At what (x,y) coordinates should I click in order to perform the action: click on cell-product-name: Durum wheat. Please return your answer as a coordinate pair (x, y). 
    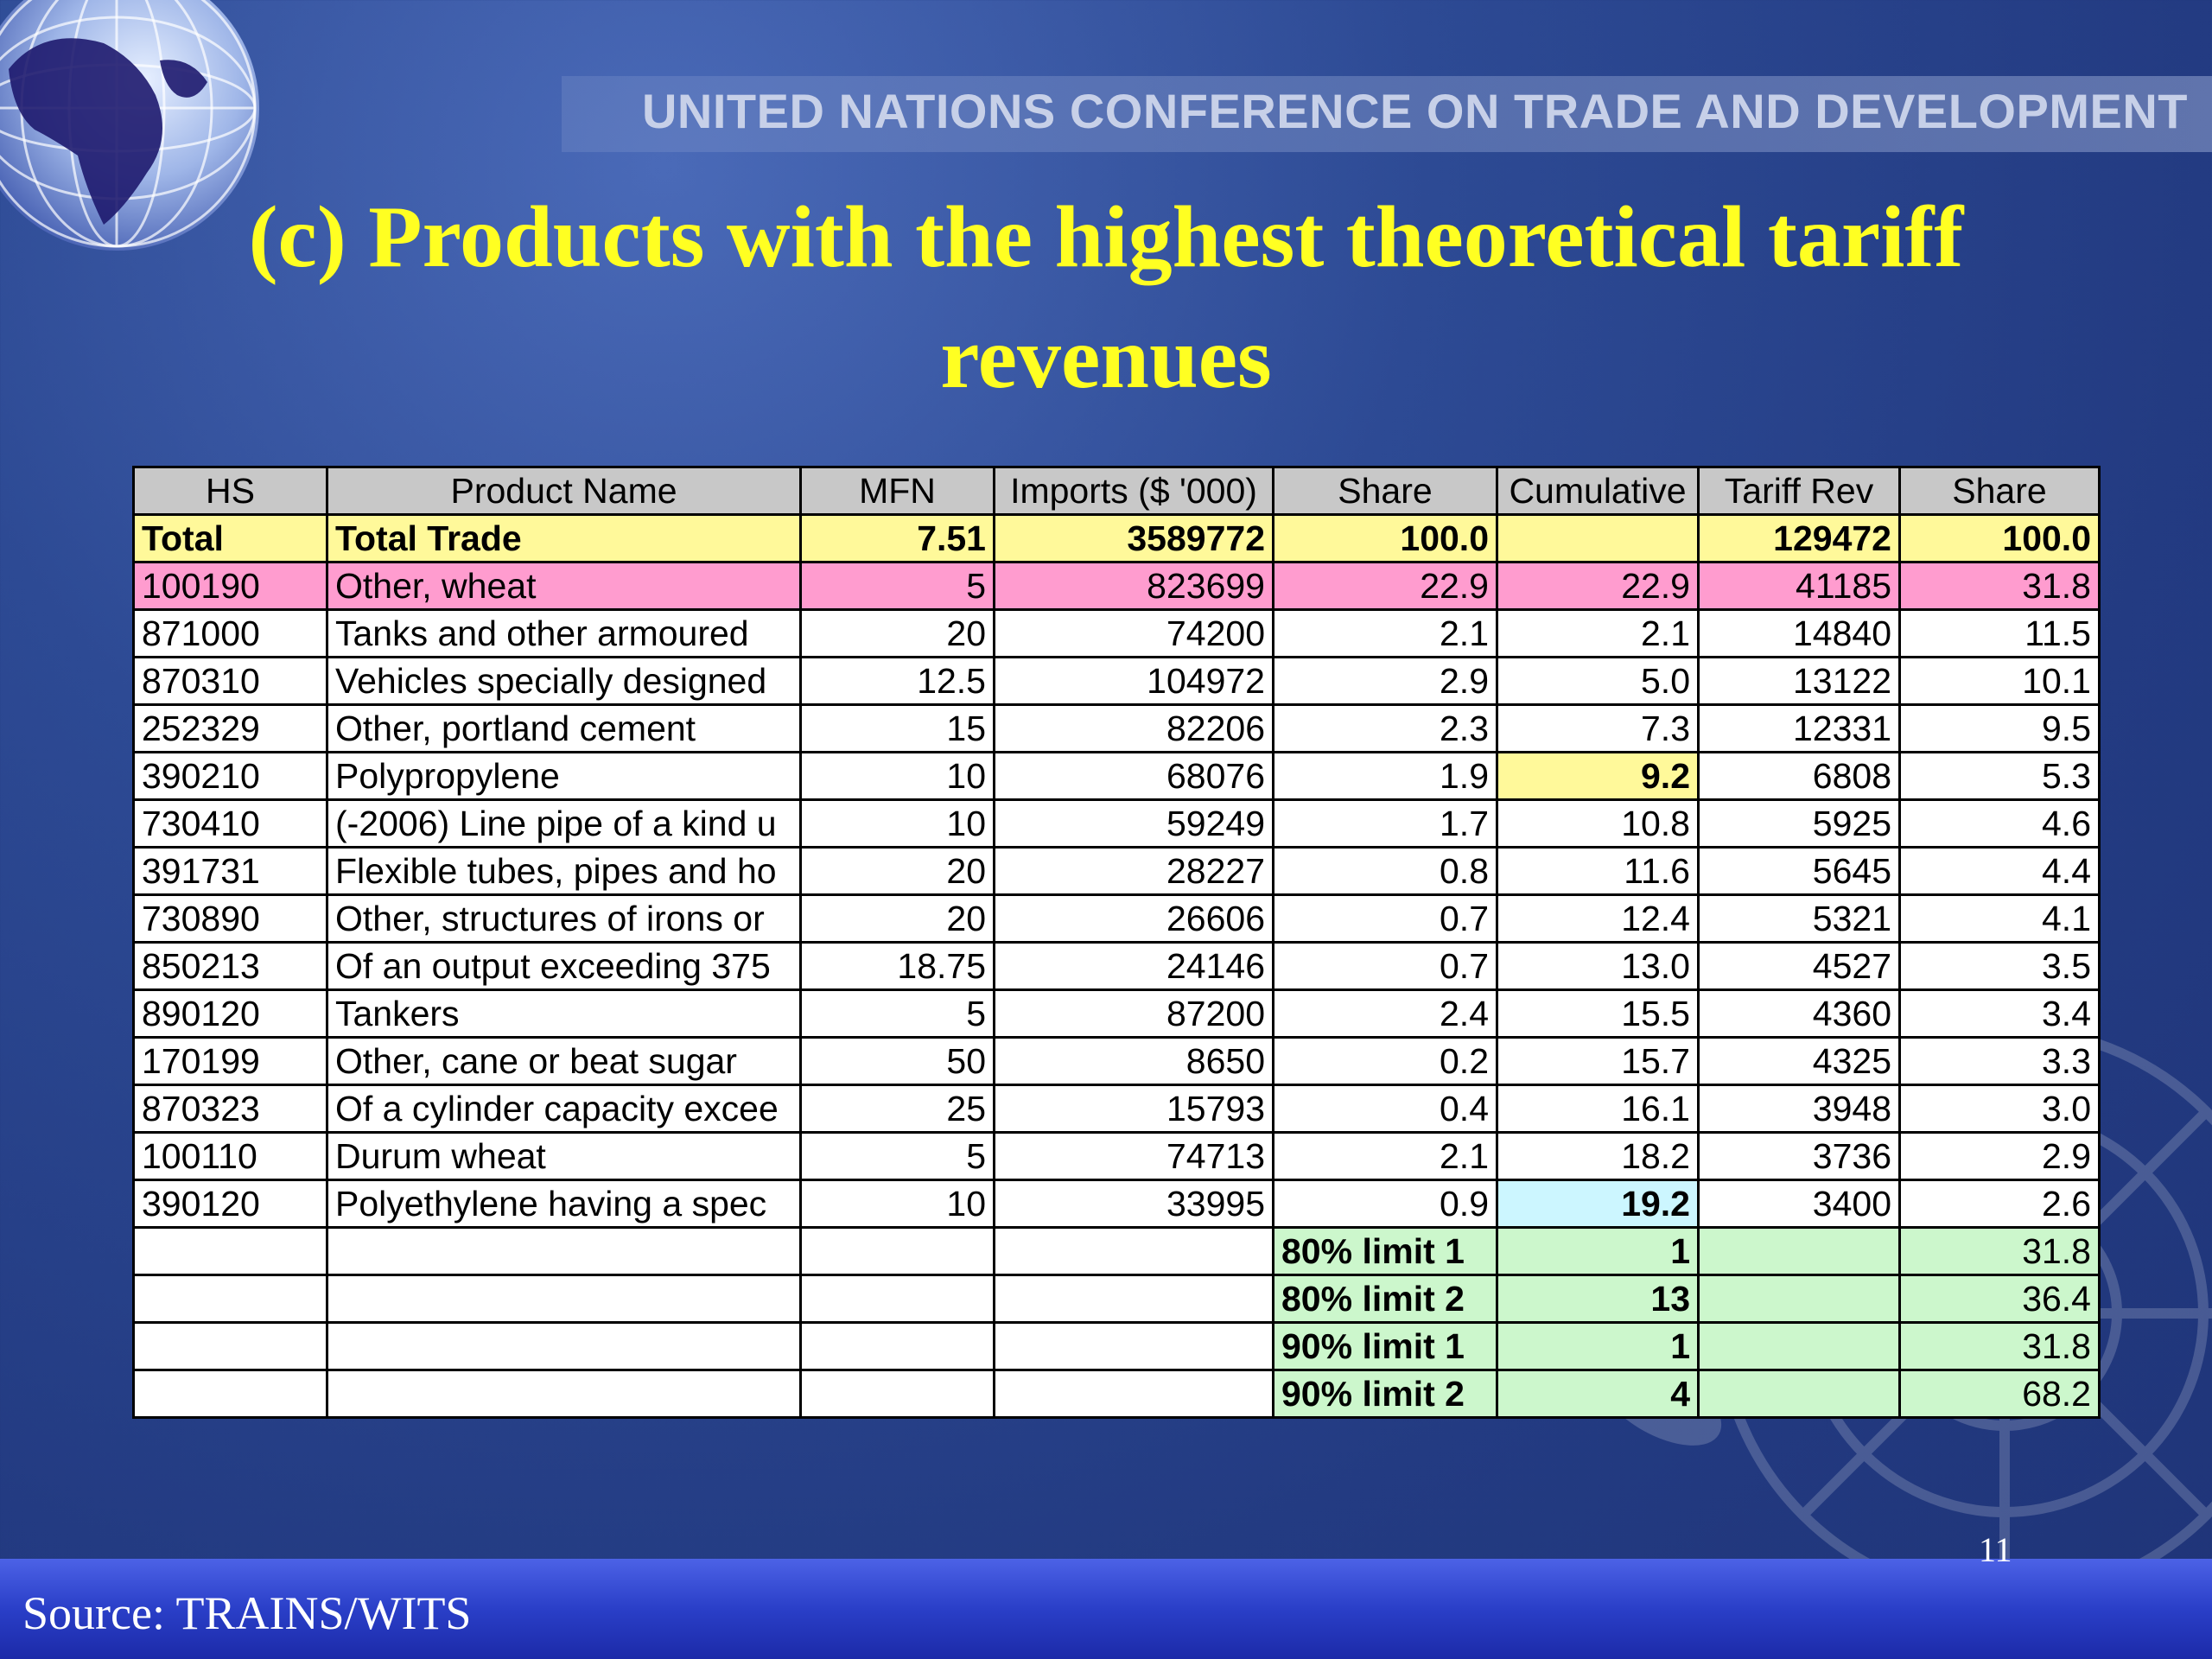
    Looking at the image, I should click on (564, 1156).